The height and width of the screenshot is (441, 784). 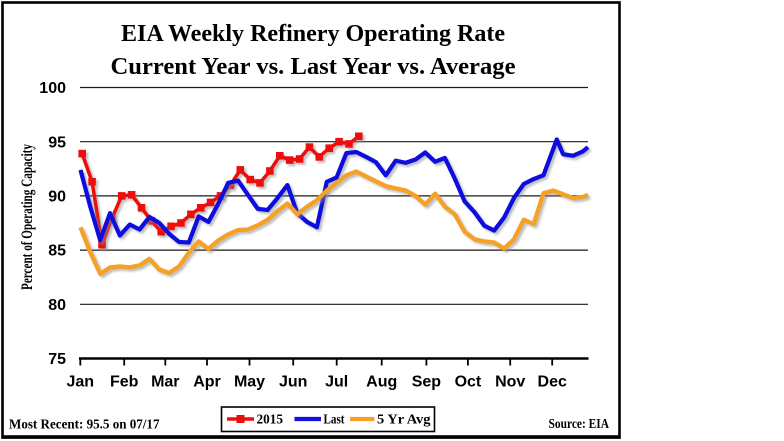 I want to click on svg-text: 80, so click(x=57, y=305).